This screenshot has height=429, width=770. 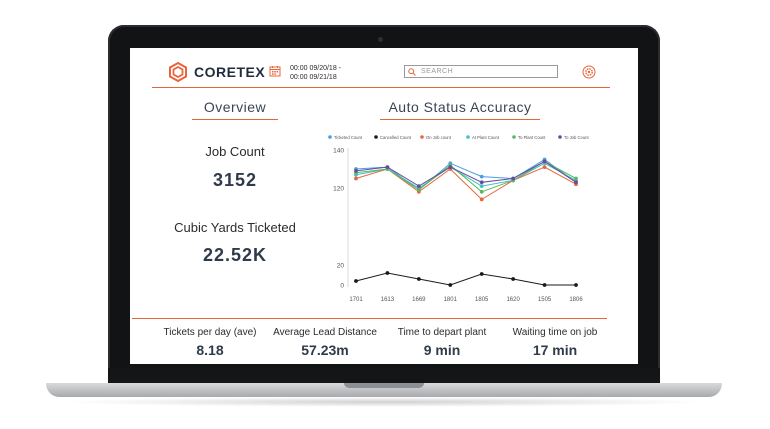 What do you see at coordinates (381, 87) in the screenshot?
I see `header-divider` at bounding box center [381, 87].